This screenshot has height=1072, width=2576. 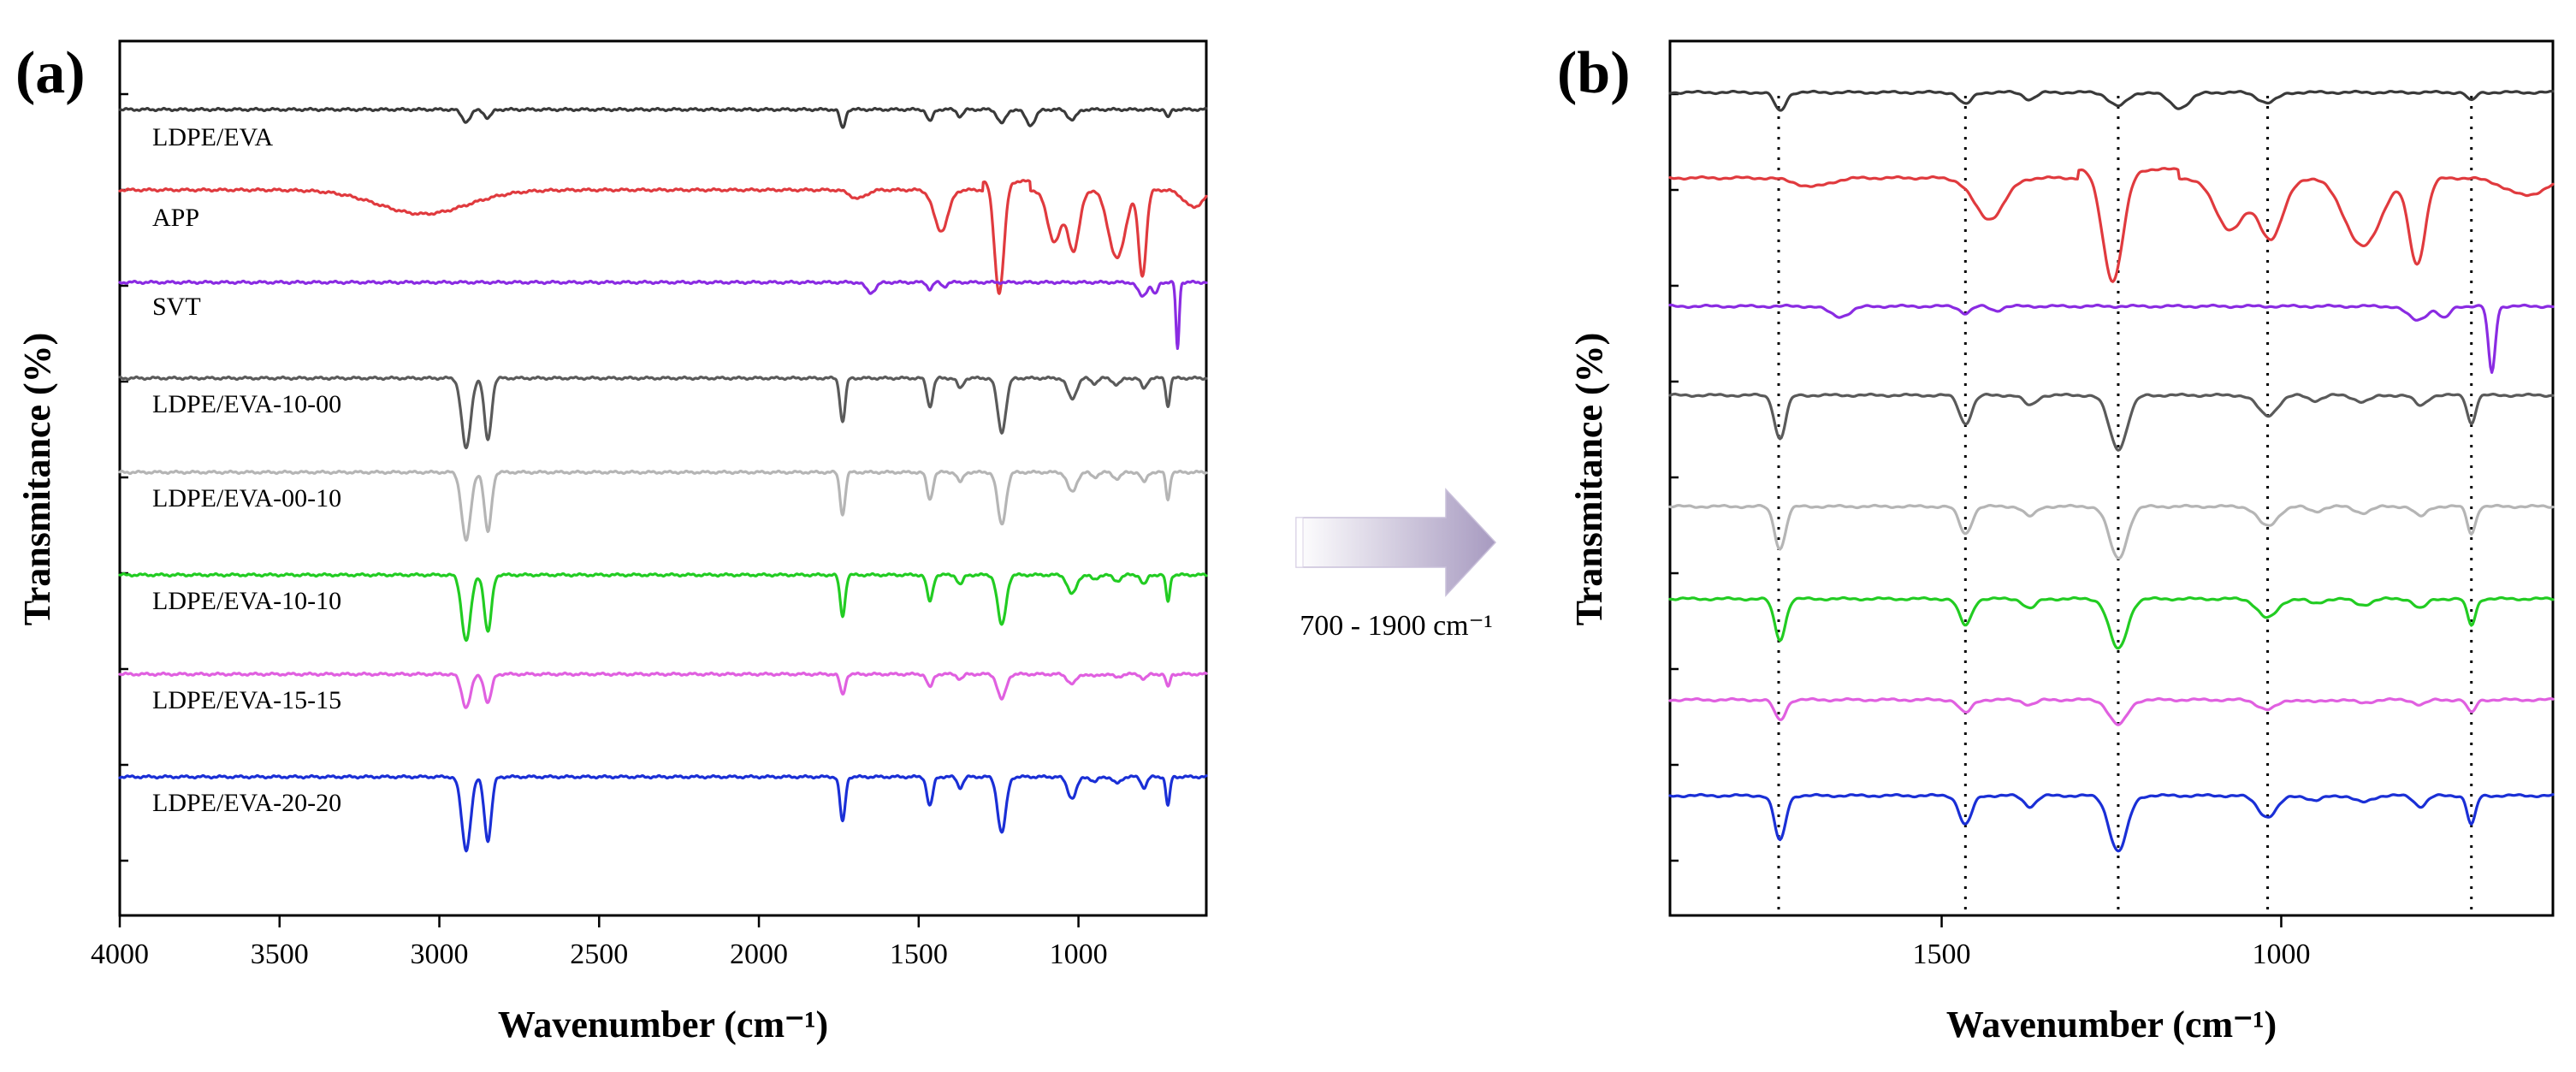 What do you see at coordinates (212, 137) in the screenshot?
I see `series-label-ldpe-eva: LDPE/EVA` at bounding box center [212, 137].